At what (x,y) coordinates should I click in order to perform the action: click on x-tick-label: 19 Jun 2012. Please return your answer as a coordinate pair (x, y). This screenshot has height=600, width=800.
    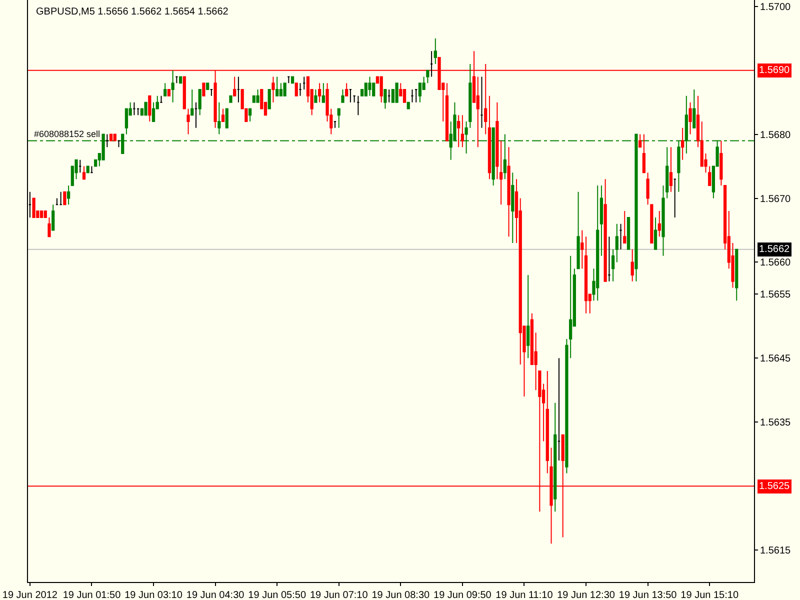
    Looking at the image, I should click on (30, 595).